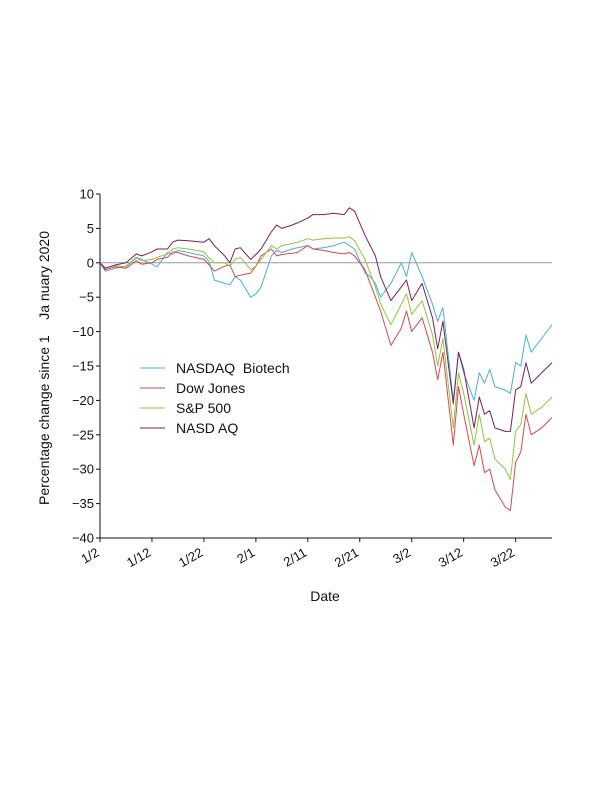 Image resolution: width=596 pixels, height=791 pixels. What do you see at coordinates (245, 556) in the screenshot?
I see `x-tick-label: 2/1` at bounding box center [245, 556].